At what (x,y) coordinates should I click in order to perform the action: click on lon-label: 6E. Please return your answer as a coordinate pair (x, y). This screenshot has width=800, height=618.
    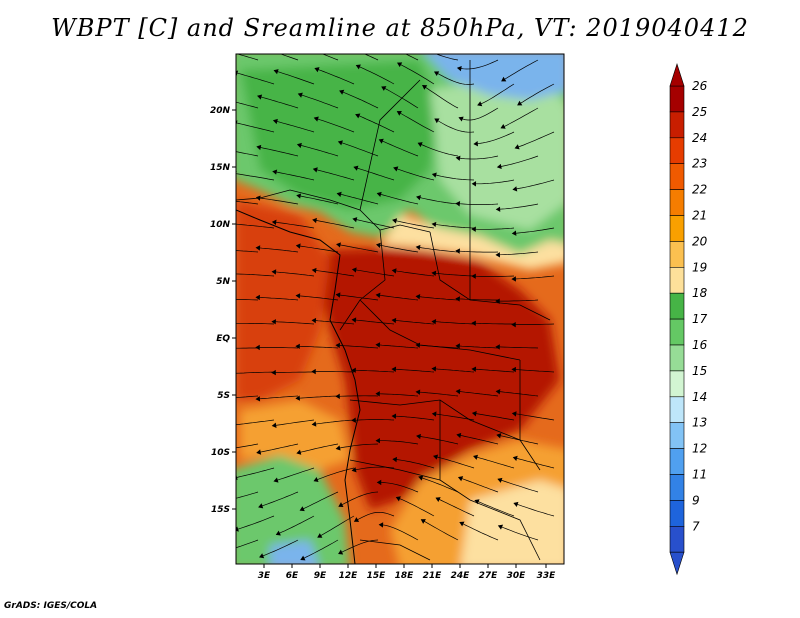
    Looking at the image, I should click on (292, 576).